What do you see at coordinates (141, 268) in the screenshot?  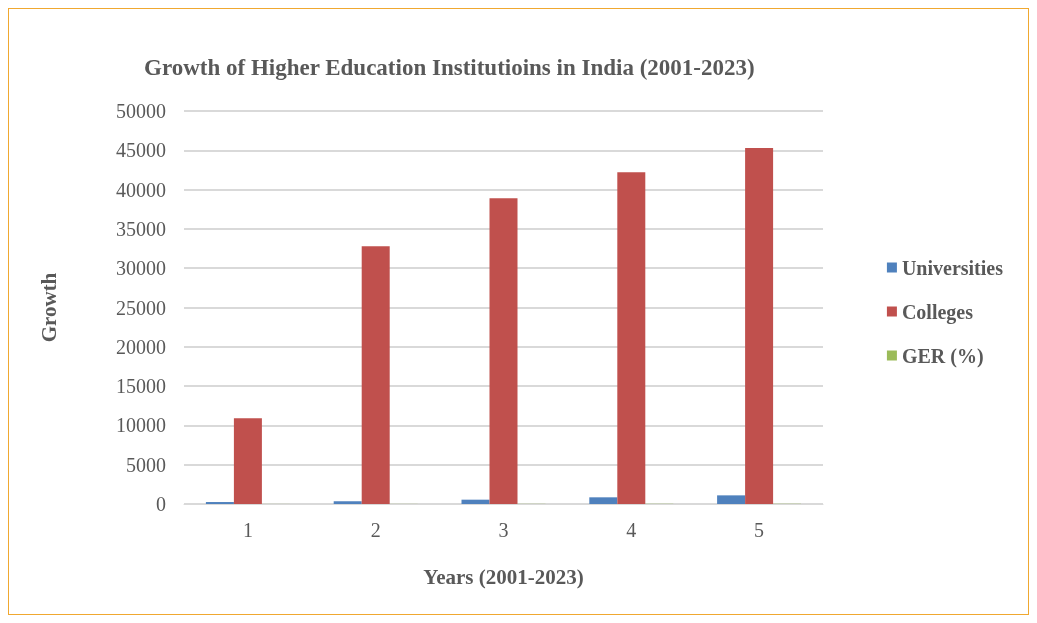 I see `y-tick-label: 30000` at bounding box center [141, 268].